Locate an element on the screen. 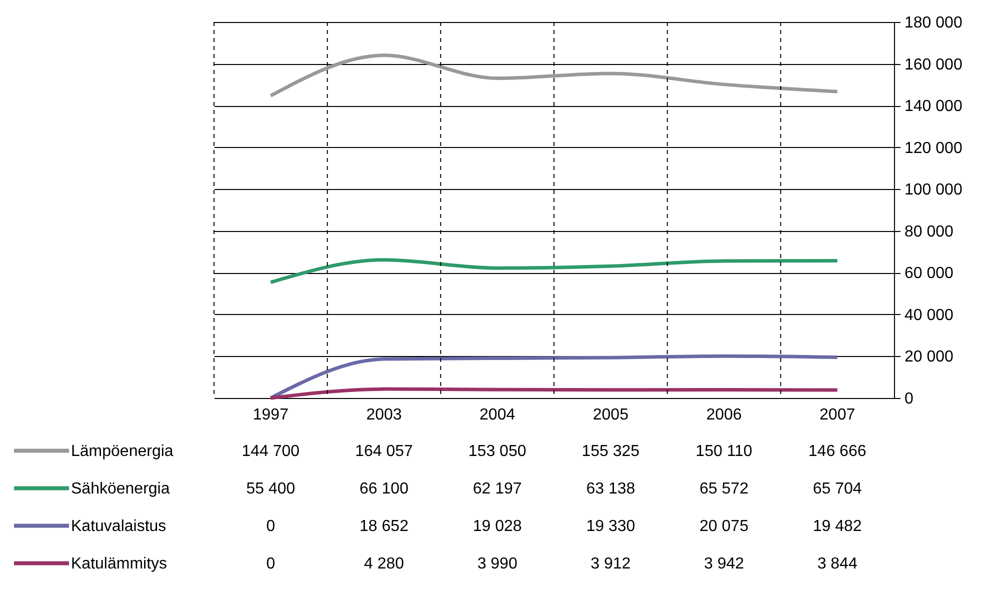 The width and height of the screenshot is (988, 598). legend-label: Katulämmitys is located at coordinates (119, 563).